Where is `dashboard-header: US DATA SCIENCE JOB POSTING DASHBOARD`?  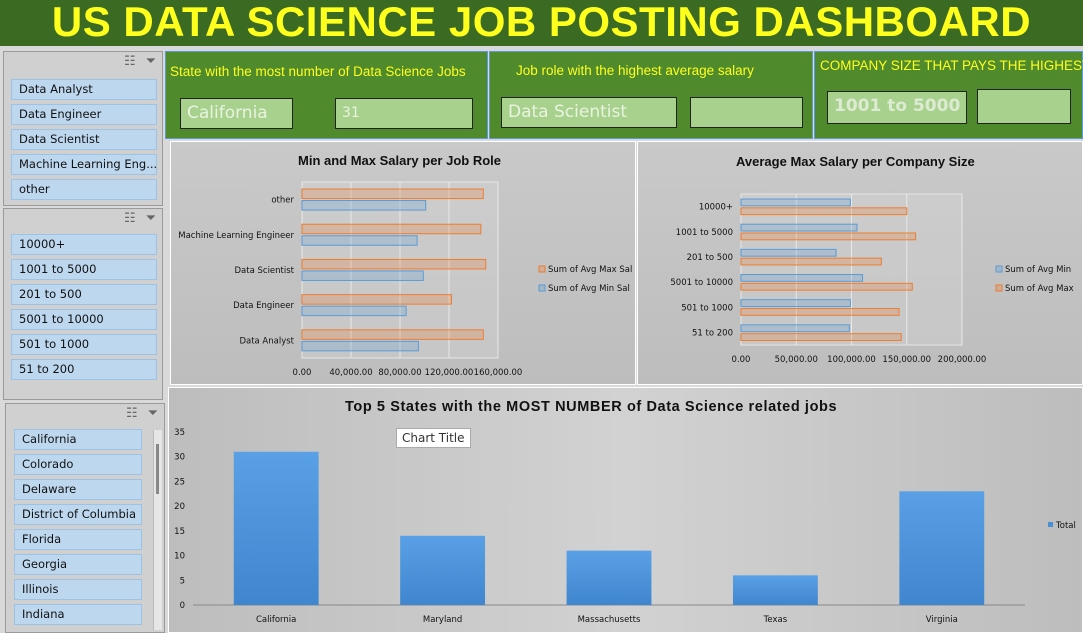
dashboard-header: US DATA SCIENCE JOB POSTING DASHBOARD is located at coordinates (541, 23).